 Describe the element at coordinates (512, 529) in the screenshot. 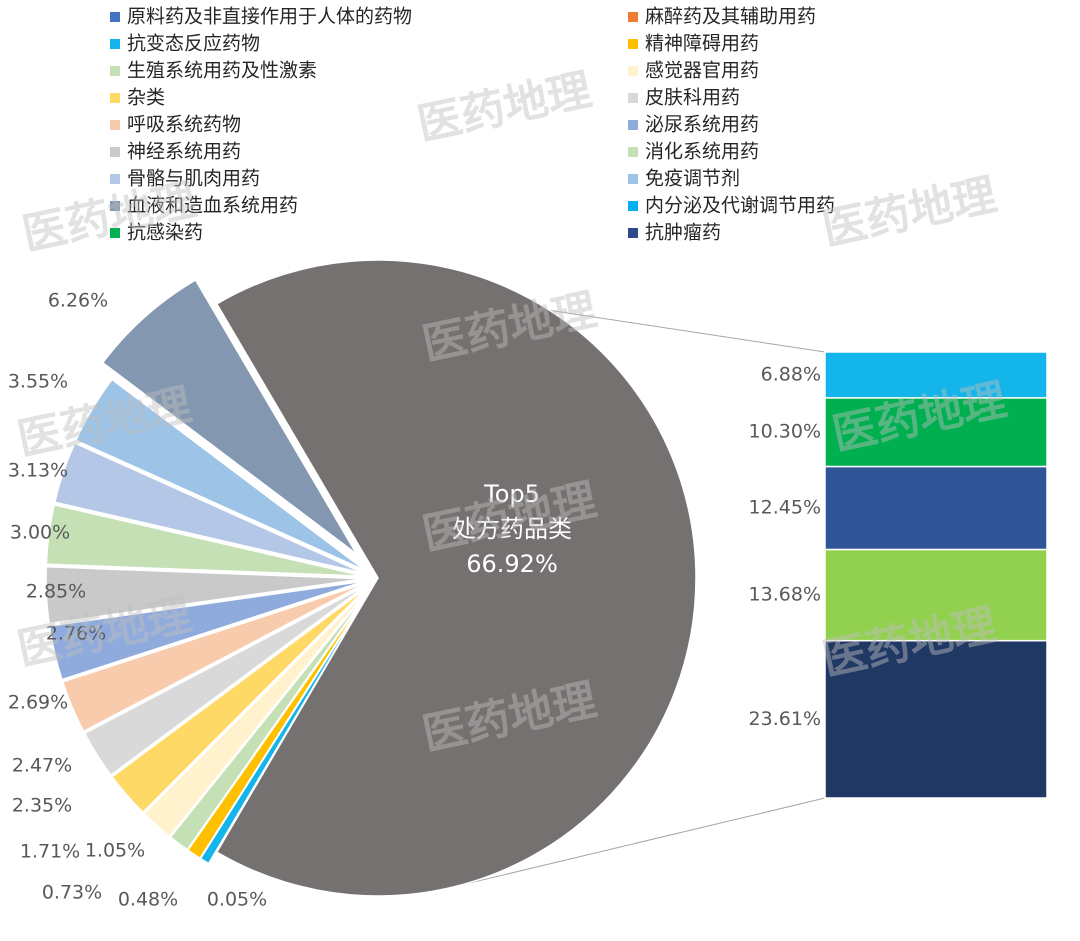

I see `slice-label: 处方药品类` at that location.